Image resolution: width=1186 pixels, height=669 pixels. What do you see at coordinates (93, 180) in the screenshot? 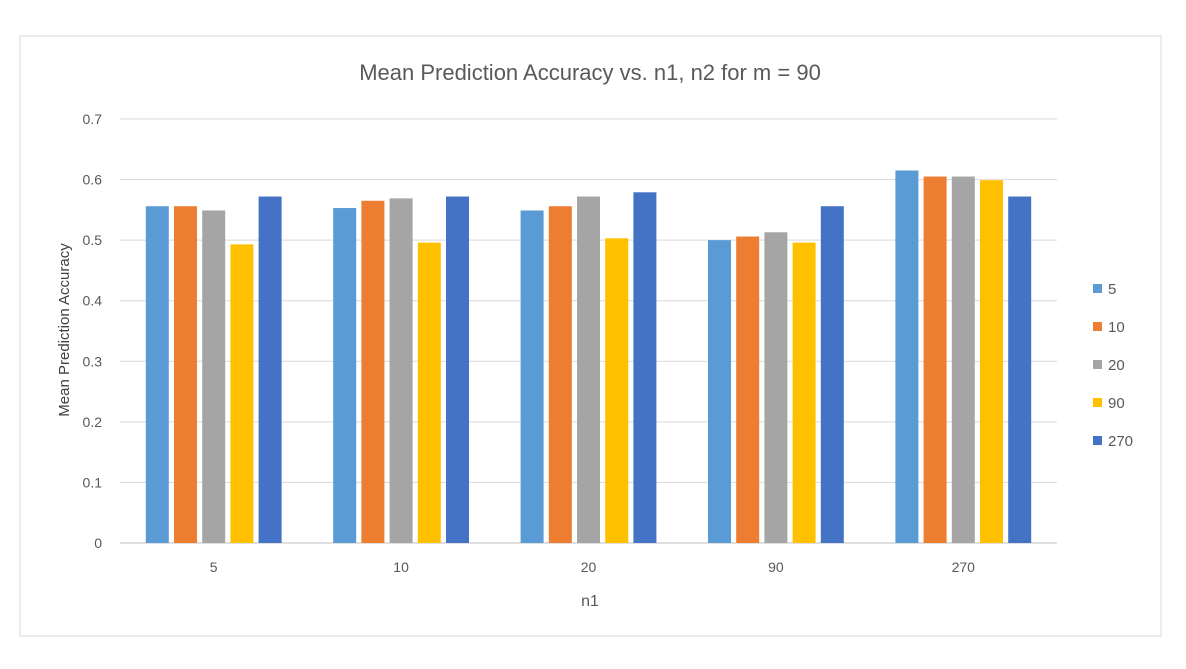
I see `y-tick-label: 0.6` at bounding box center [93, 180].